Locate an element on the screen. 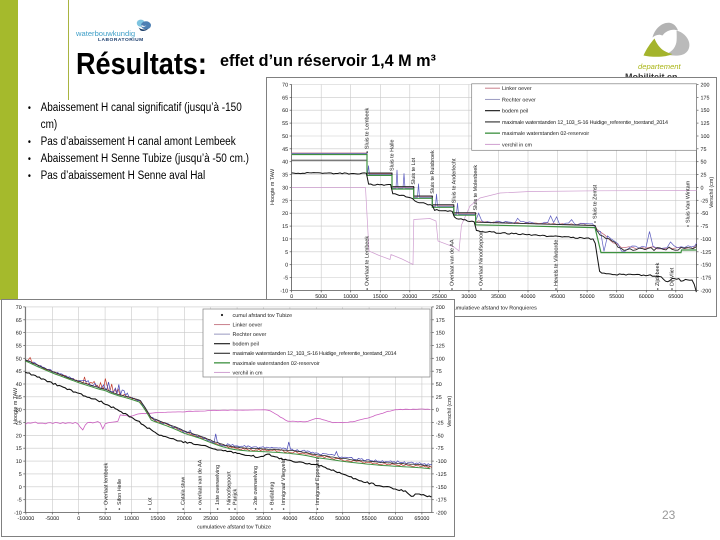 The width and height of the screenshot is (720, 540). svg-text: 60000 is located at coordinates (646, 297).